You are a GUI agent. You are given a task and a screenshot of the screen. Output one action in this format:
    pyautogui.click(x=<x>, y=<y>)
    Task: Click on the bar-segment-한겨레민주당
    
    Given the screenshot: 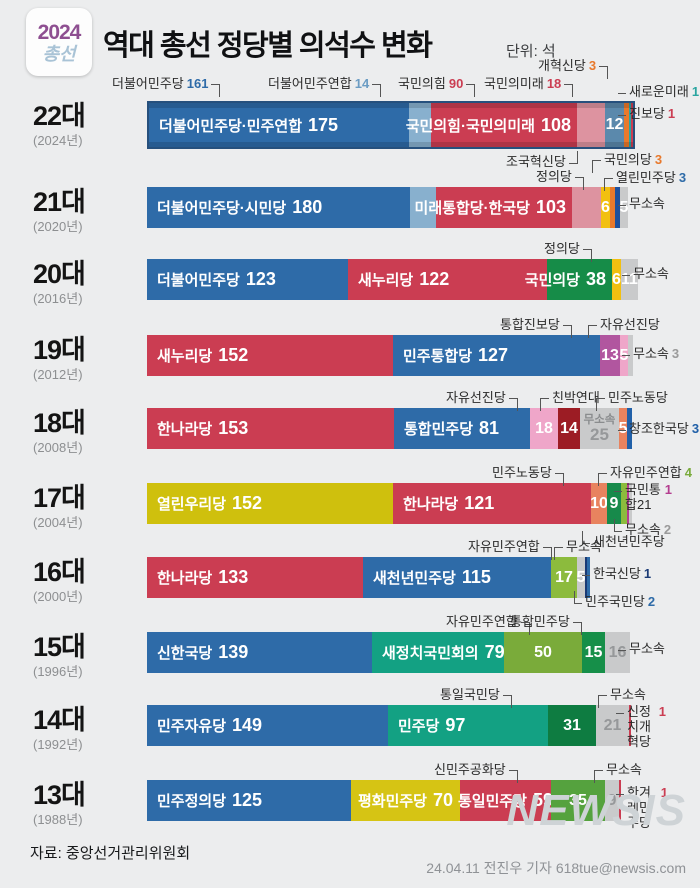 What is the action you would take?
    pyautogui.click(x=620, y=800)
    